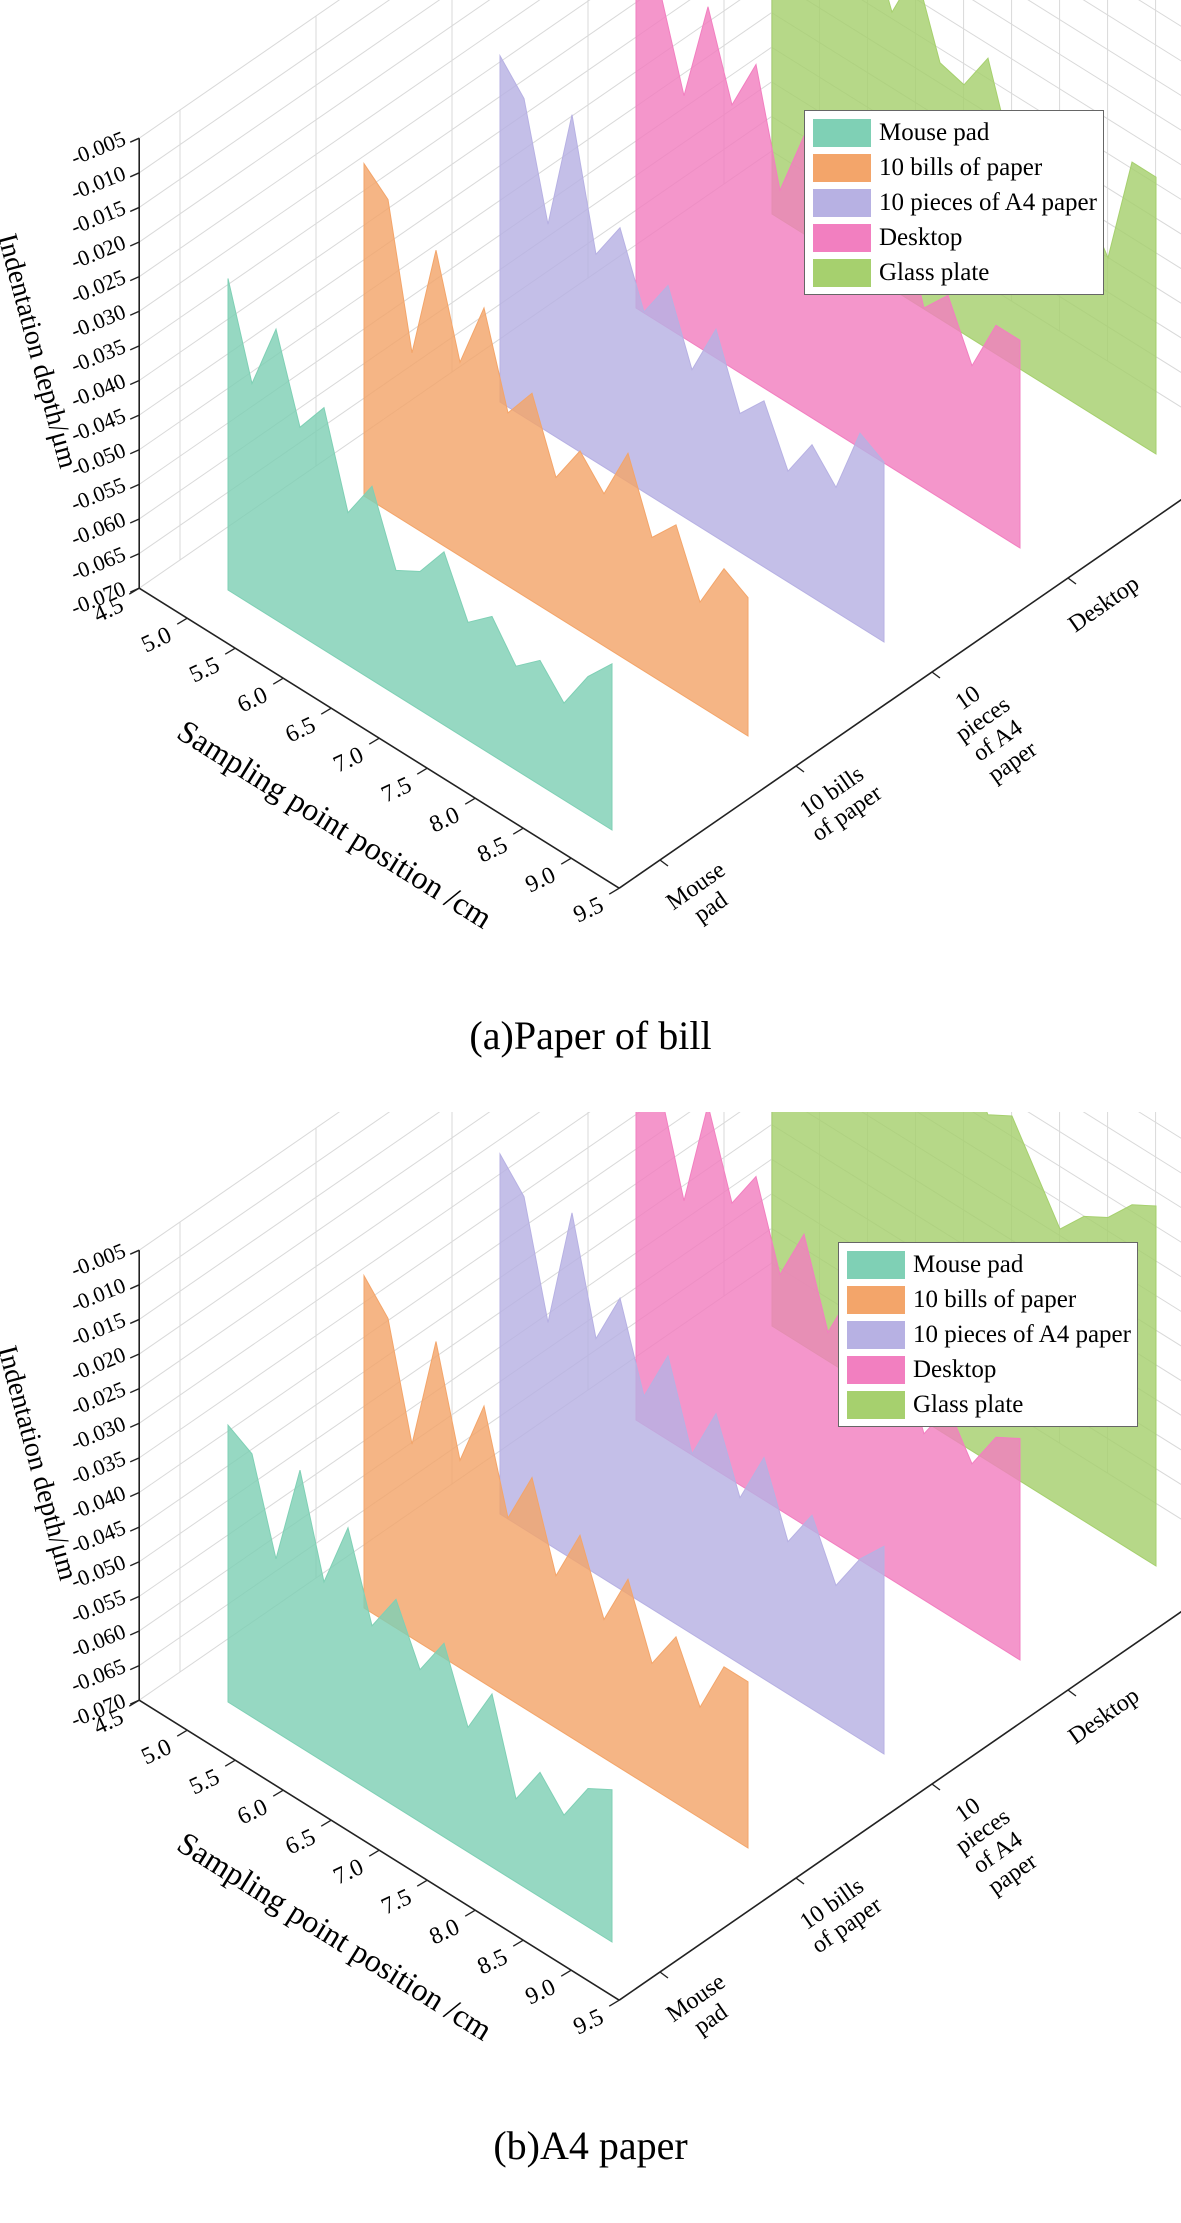 The image size is (1181, 2223). What do you see at coordinates (205, 1782) in the screenshot?
I see `chart-b-x-tick-label: 5.5` at bounding box center [205, 1782].